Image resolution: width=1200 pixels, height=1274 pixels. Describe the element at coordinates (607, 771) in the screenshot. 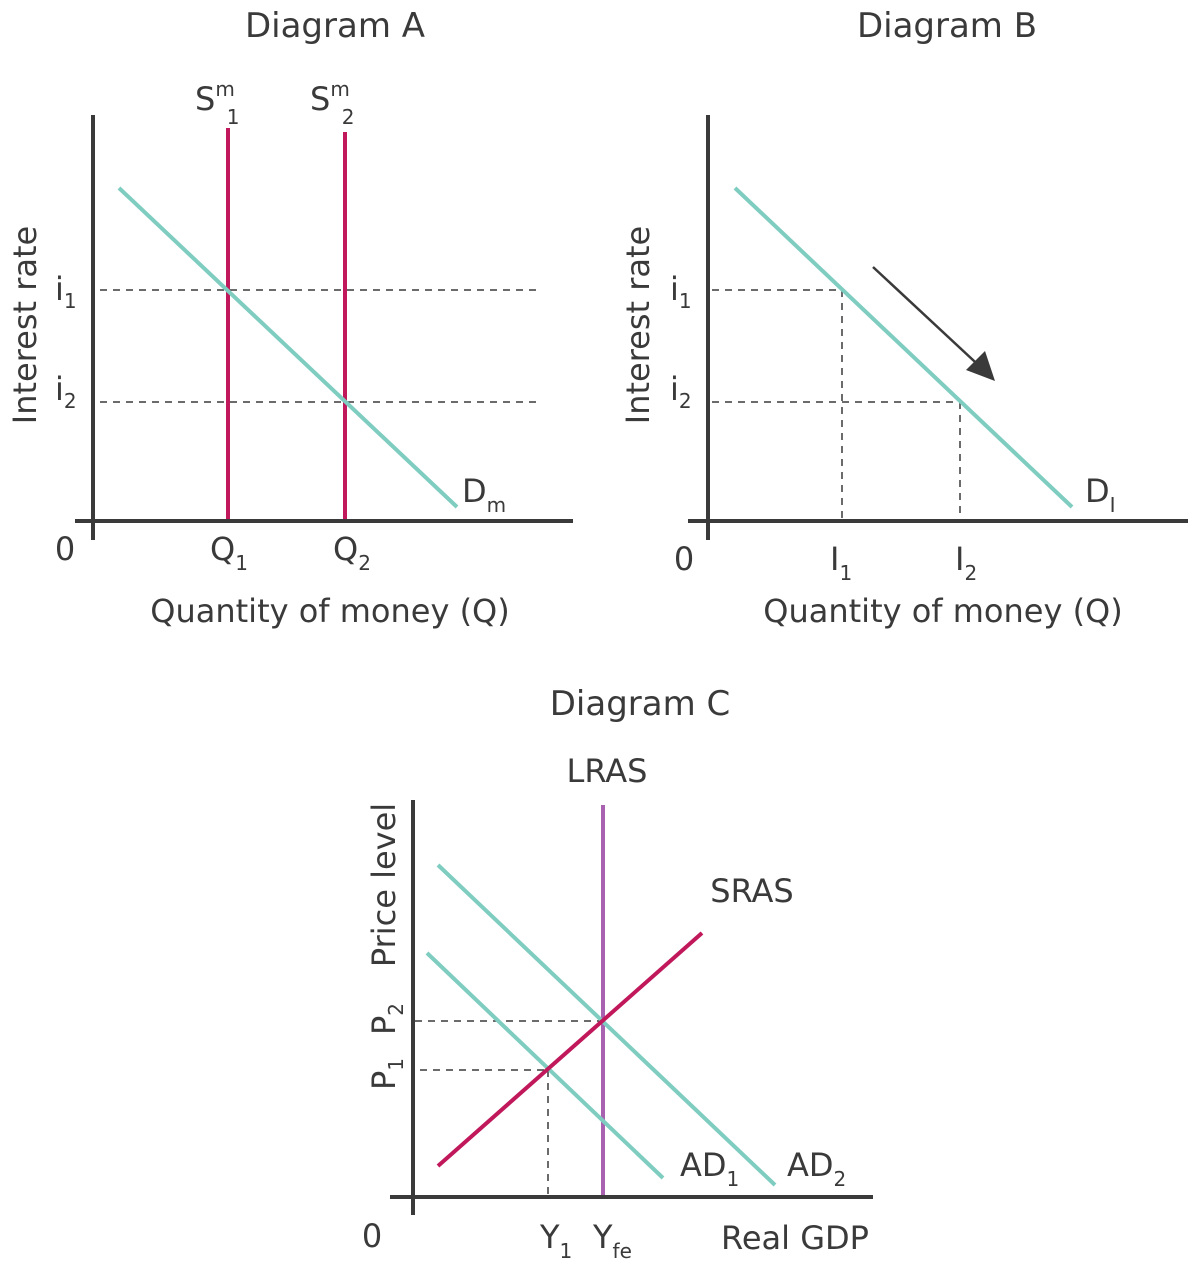

I see `lras-label: LRAS` at that location.